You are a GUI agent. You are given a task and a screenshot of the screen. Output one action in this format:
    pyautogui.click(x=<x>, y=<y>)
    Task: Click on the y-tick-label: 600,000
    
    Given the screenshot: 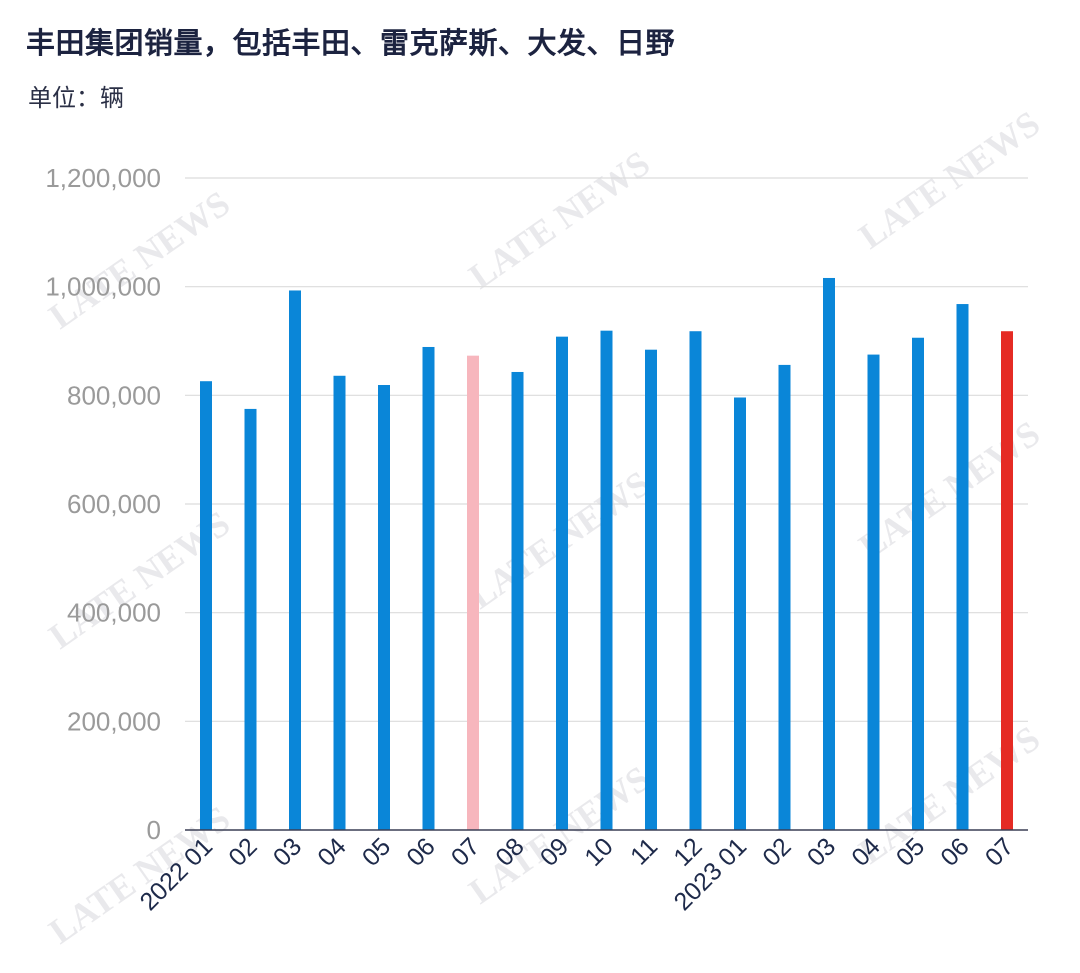 What is the action you would take?
    pyautogui.click(x=114, y=504)
    